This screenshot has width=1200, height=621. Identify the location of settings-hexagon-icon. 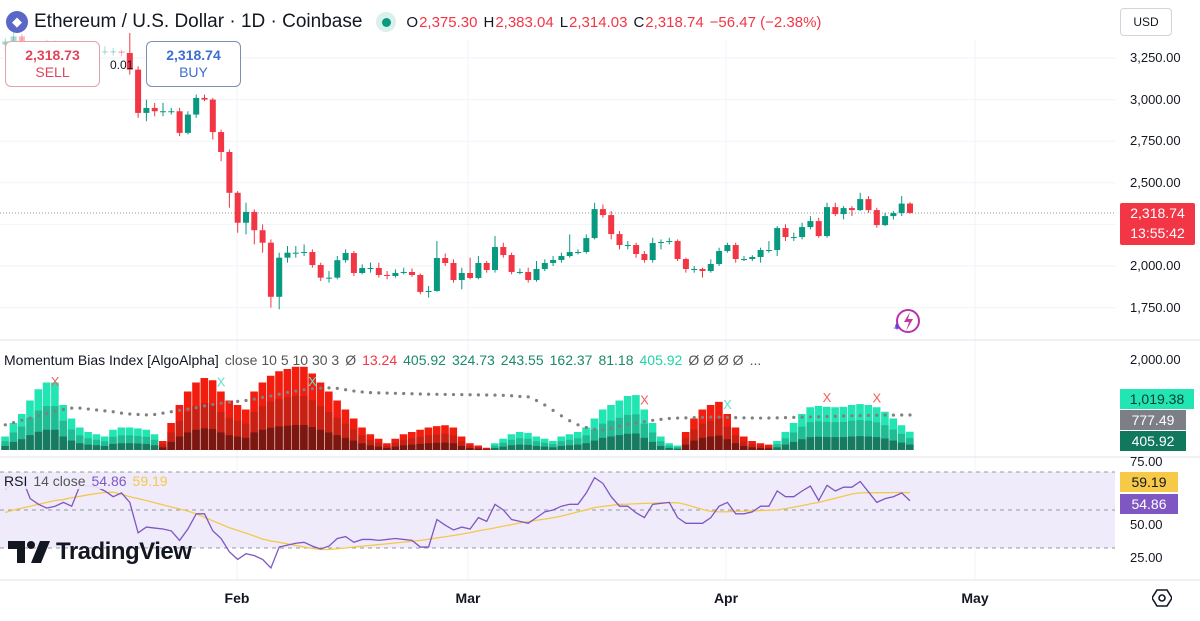
(1162, 600).